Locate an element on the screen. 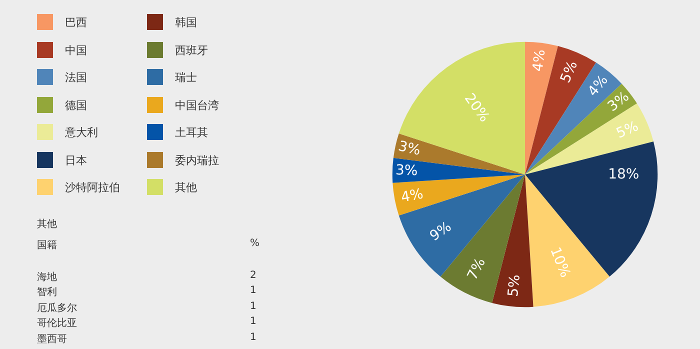 This screenshot has height=349, width=700. legend-label: 德国 is located at coordinates (76, 105).